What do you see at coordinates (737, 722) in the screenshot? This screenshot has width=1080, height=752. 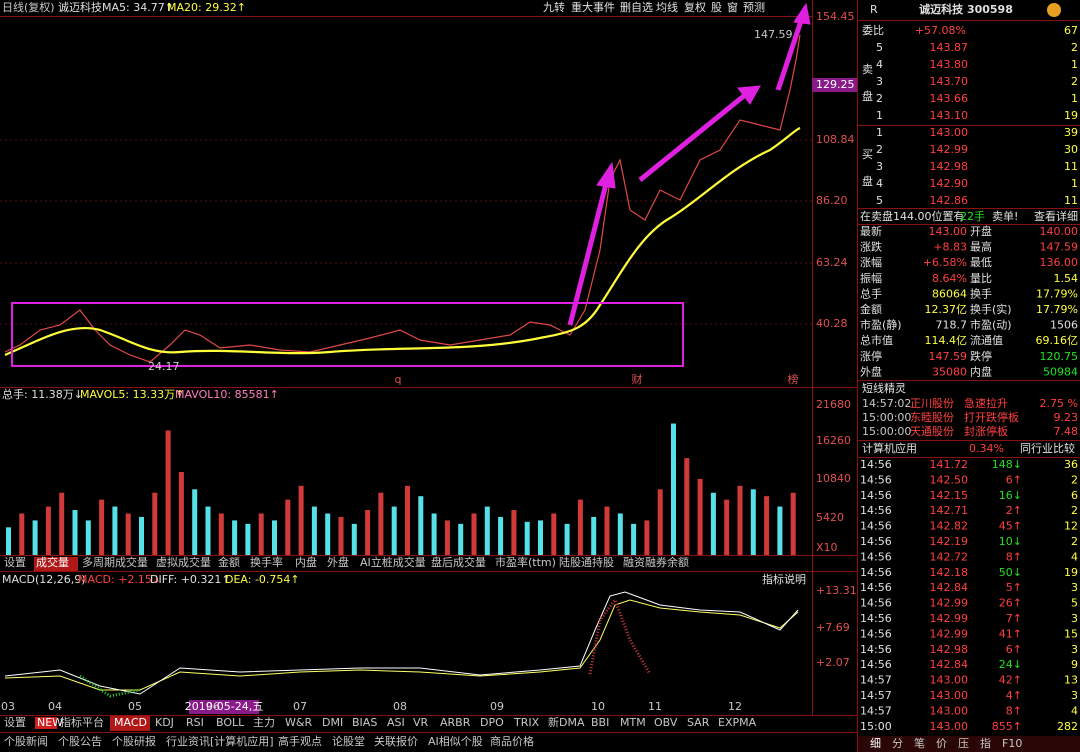 I see `indicator-tab: EXPMA` at bounding box center [737, 722].